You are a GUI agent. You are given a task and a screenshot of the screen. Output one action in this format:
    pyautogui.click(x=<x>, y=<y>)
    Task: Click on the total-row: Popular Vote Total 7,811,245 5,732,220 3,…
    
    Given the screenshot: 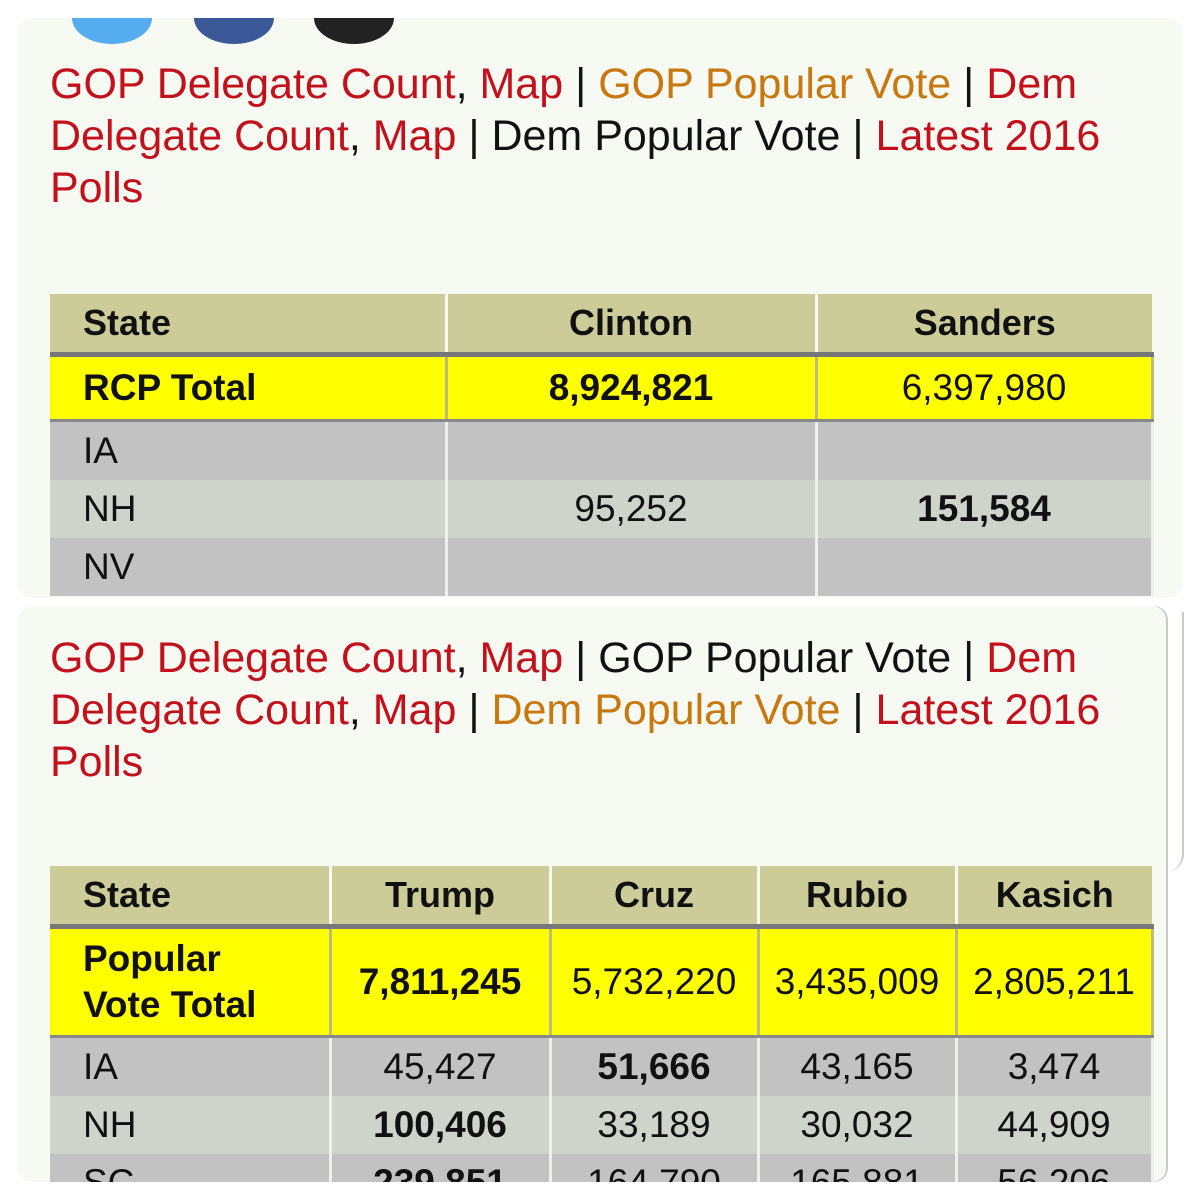 What is the action you would take?
    pyautogui.click(x=602, y=982)
    